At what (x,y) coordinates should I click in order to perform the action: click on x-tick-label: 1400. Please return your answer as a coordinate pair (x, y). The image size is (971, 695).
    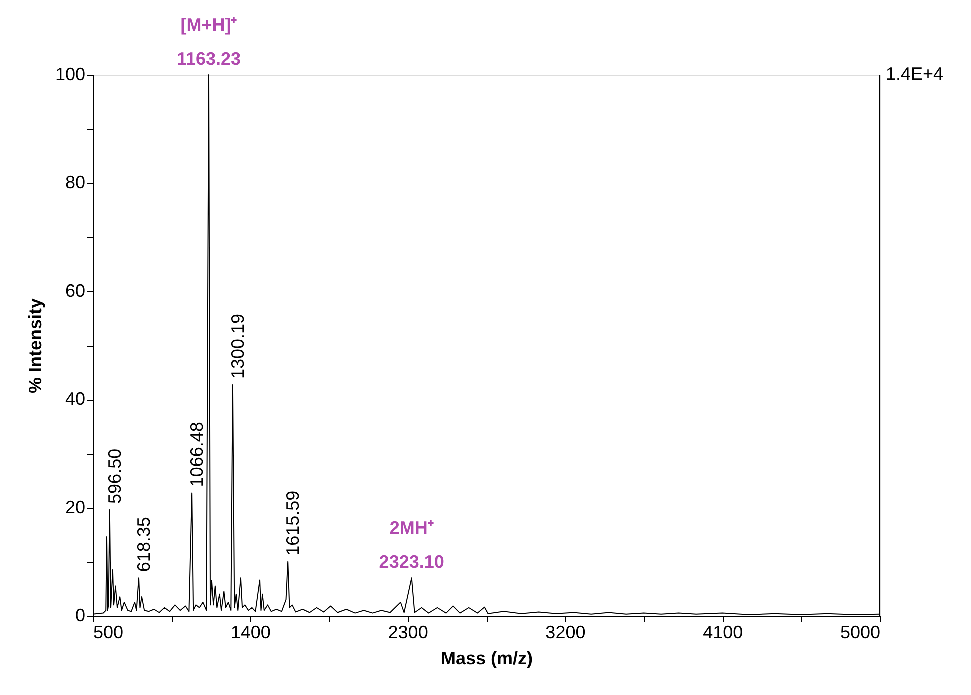
    Looking at the image, I should click on (250, 632).